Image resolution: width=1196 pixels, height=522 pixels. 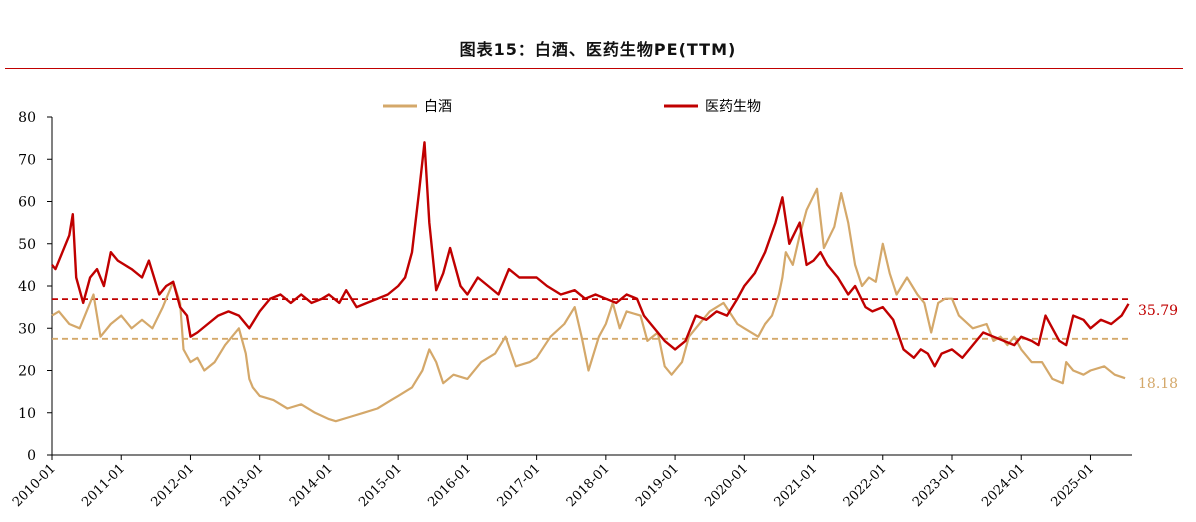 I want to click on y-tick-label: 60, so click(x=27, y=203).